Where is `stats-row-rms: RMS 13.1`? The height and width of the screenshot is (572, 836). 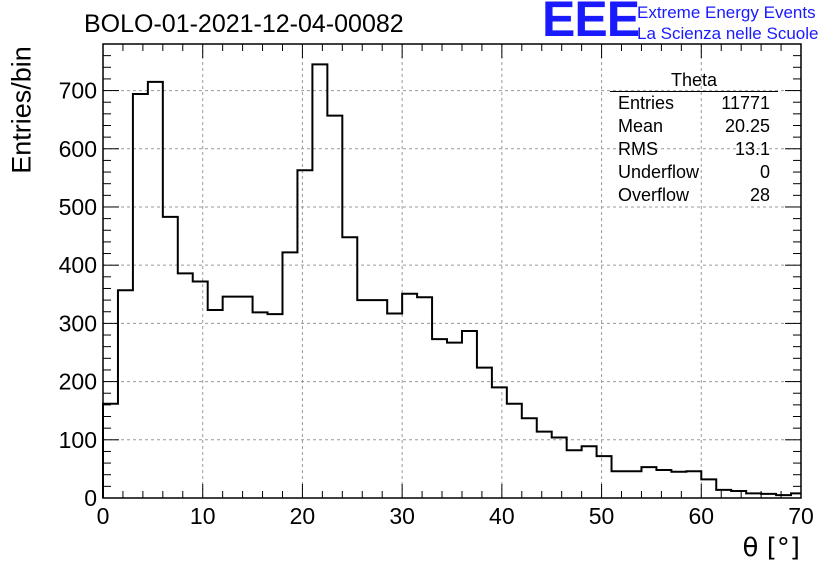
stats-row-rms: RMS 13.1 is located at coordinates (694, 149).